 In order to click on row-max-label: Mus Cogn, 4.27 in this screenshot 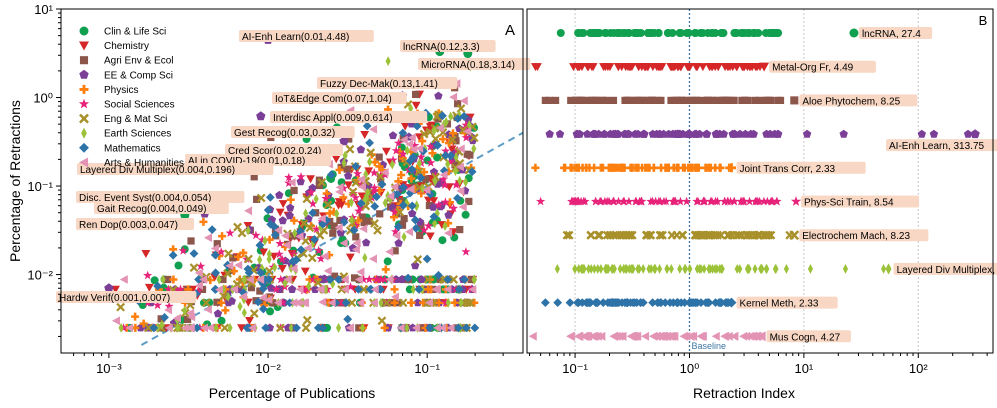, I will do `click(805, 337)`.